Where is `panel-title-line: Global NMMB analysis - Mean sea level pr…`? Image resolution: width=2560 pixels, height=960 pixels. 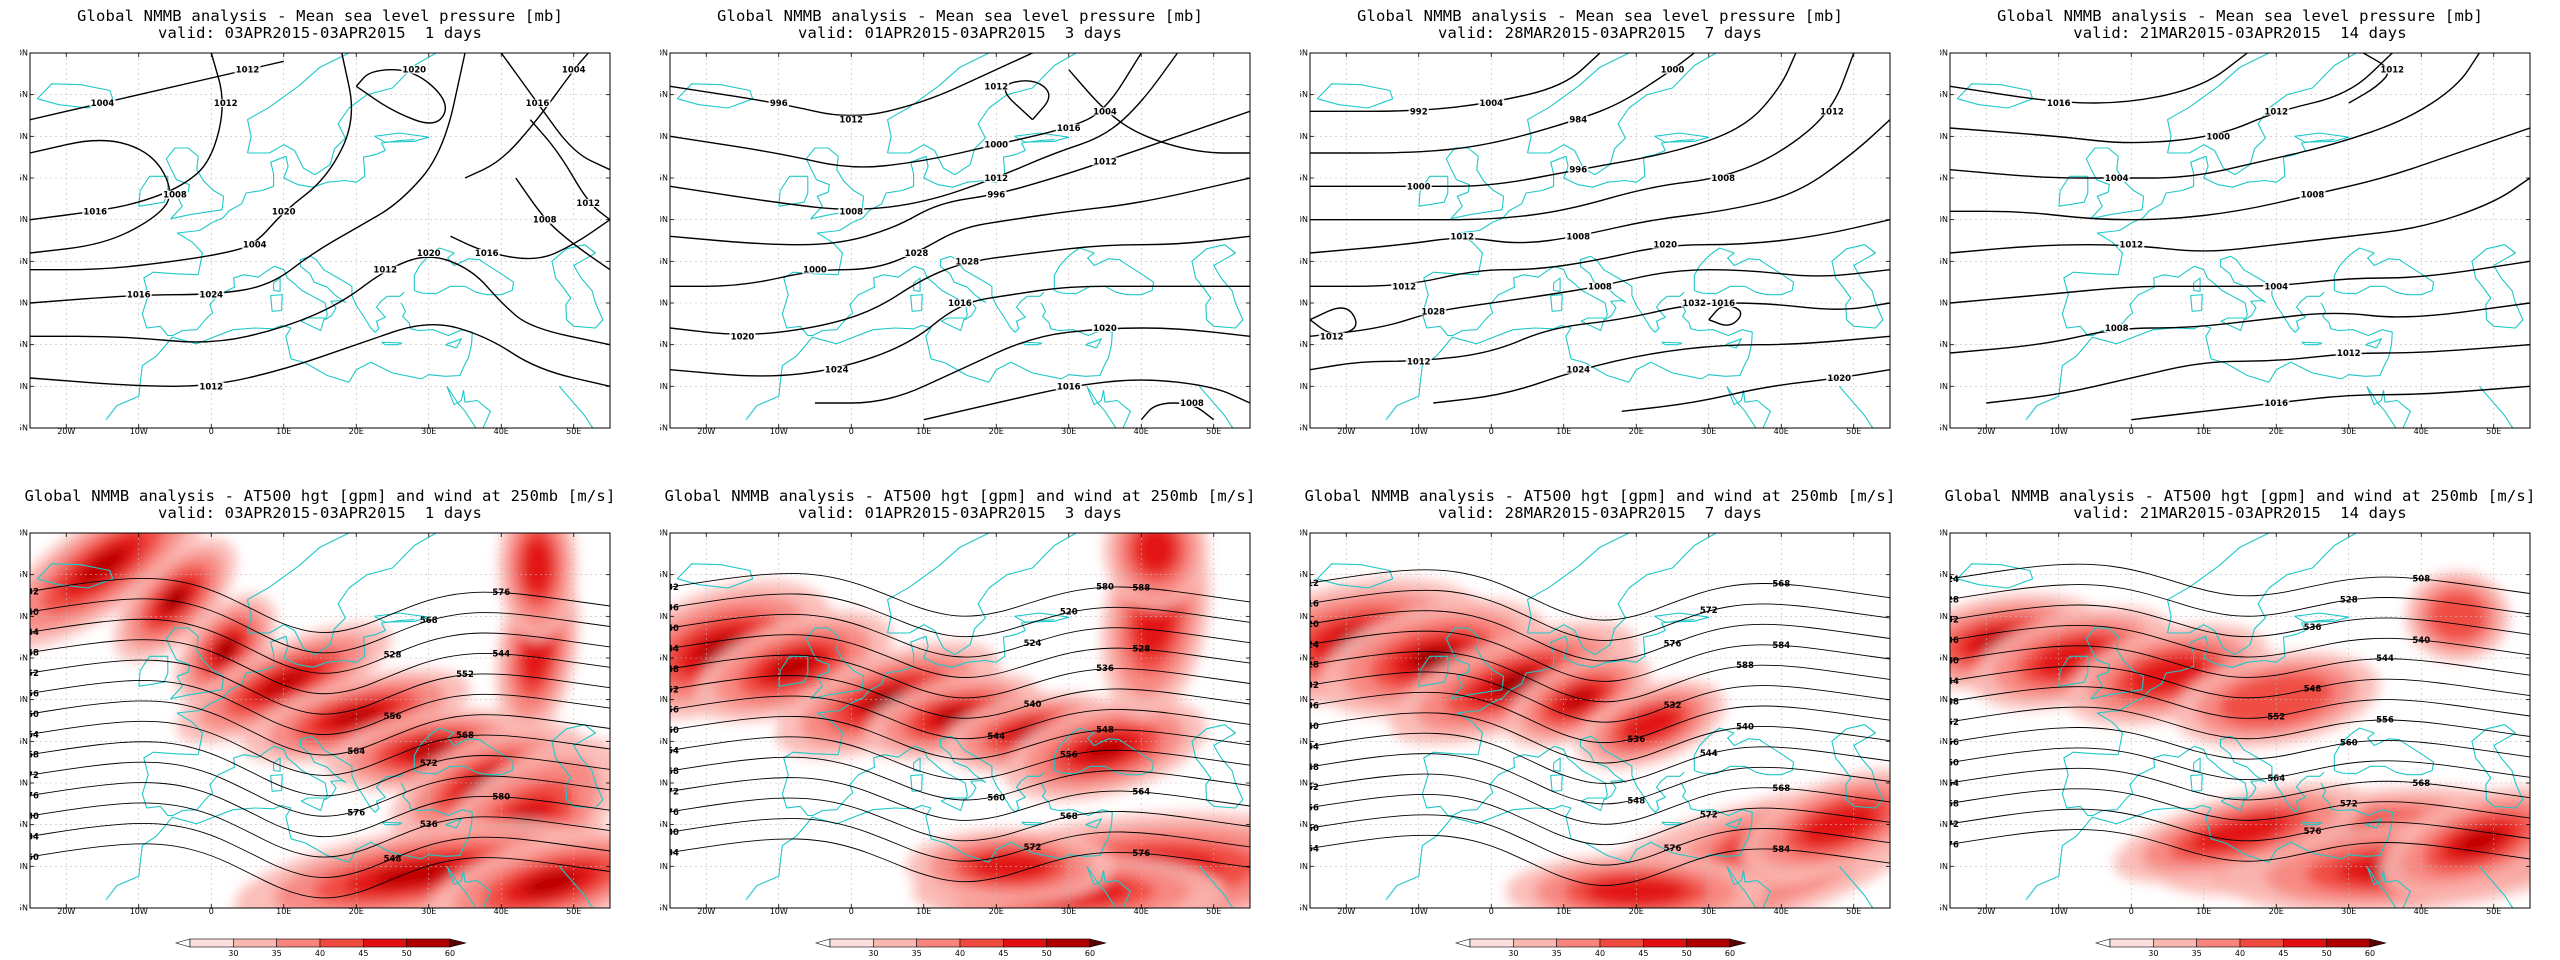 panel-title-line: Global NMMB analysis - Mean sea level pr… is located at coordinates (320, 16).